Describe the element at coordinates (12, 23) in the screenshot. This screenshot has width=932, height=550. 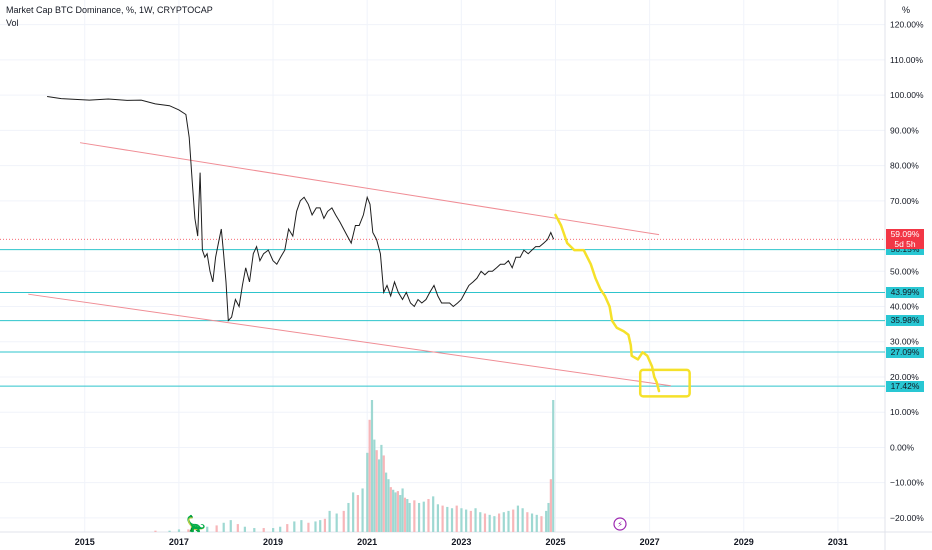
I see `volume-label: Vol` at that location.